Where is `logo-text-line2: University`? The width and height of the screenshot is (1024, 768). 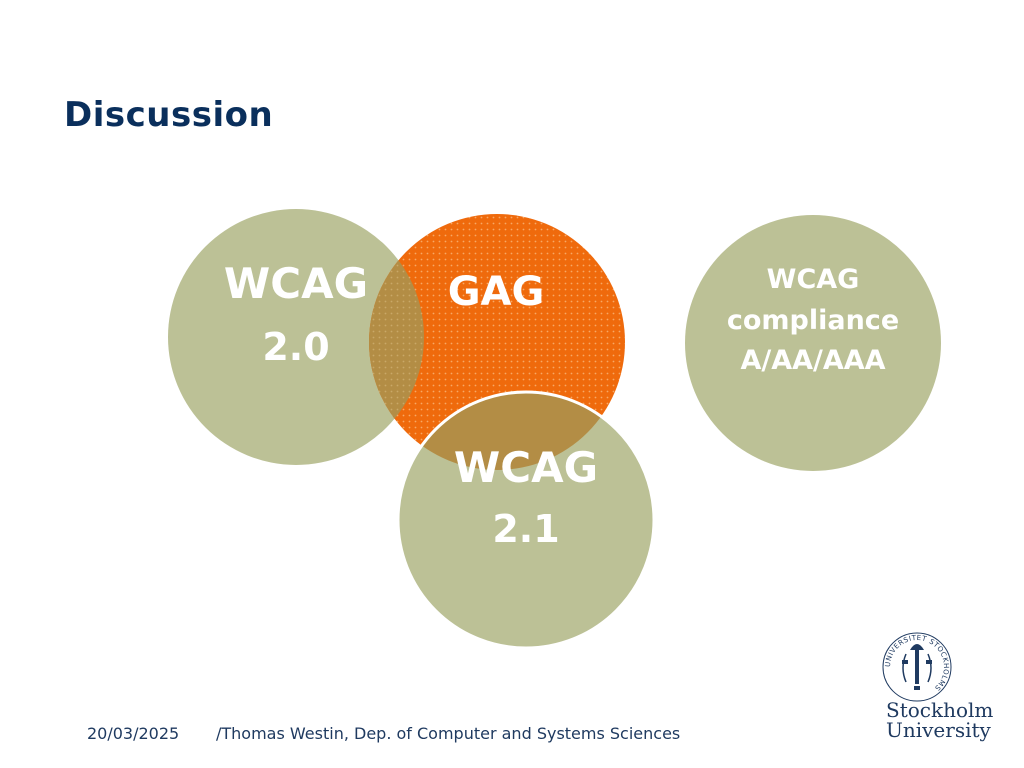
logo-text-line2: University is located at coordinates (938, 730).